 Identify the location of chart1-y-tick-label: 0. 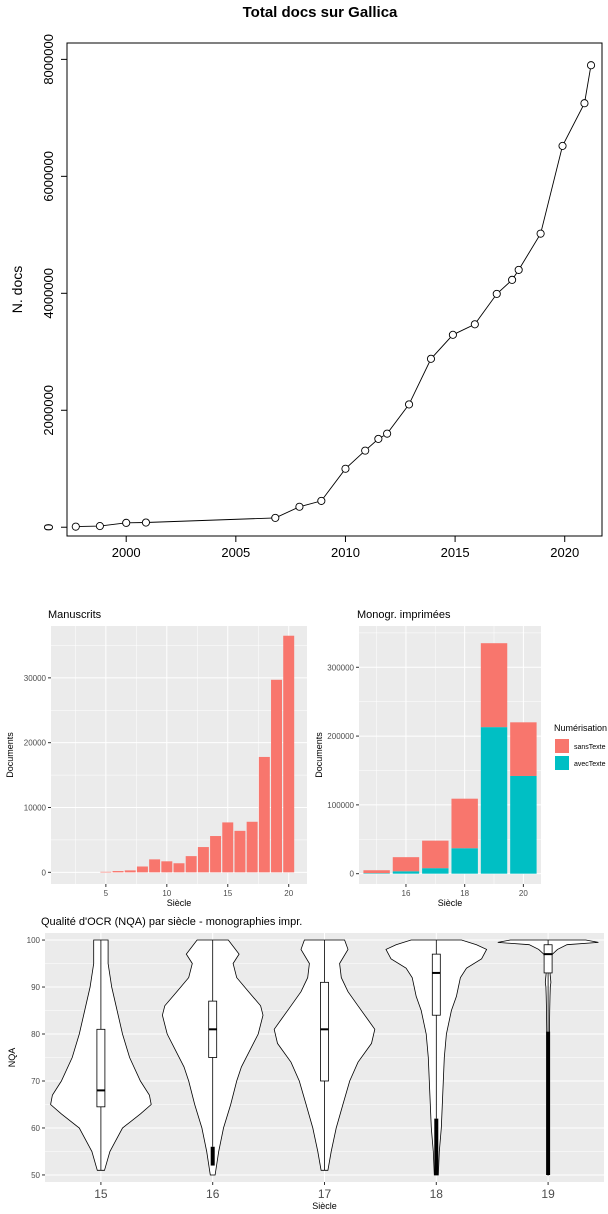
(48, 527).